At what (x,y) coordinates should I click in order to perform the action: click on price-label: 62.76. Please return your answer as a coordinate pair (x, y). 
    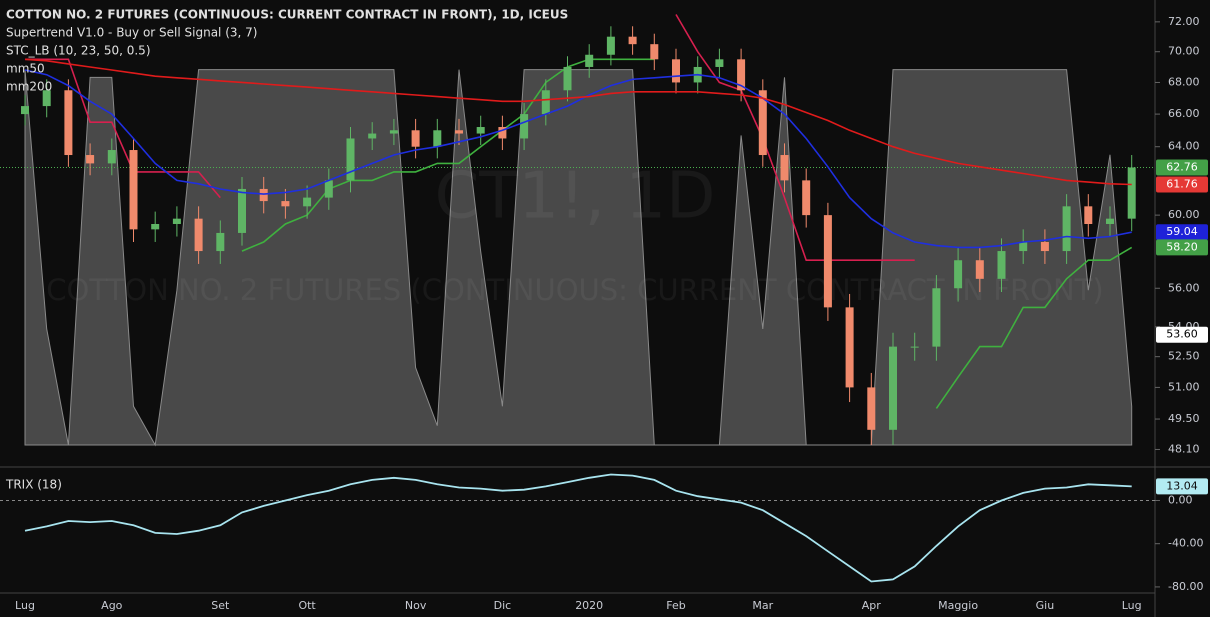
    Looking at the image, I should click on (1182, 166).